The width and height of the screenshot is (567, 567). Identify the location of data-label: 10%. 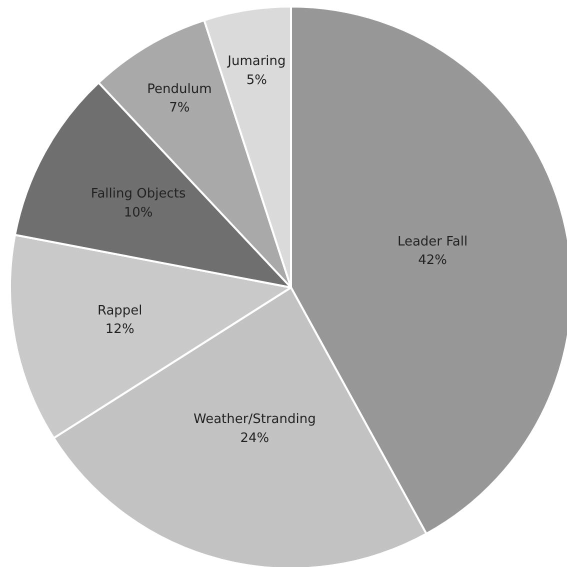
(138, 212).